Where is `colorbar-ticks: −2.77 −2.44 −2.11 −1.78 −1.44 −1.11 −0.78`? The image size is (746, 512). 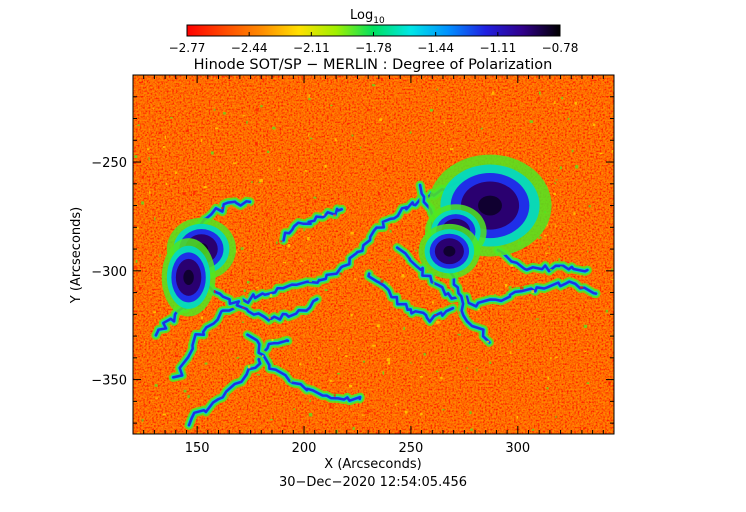 colorbar-ticks: −2.77 −2.44 −2.11 −1.78 −1.44 −1.11 −0.78 is located at coordinates (374, 43).